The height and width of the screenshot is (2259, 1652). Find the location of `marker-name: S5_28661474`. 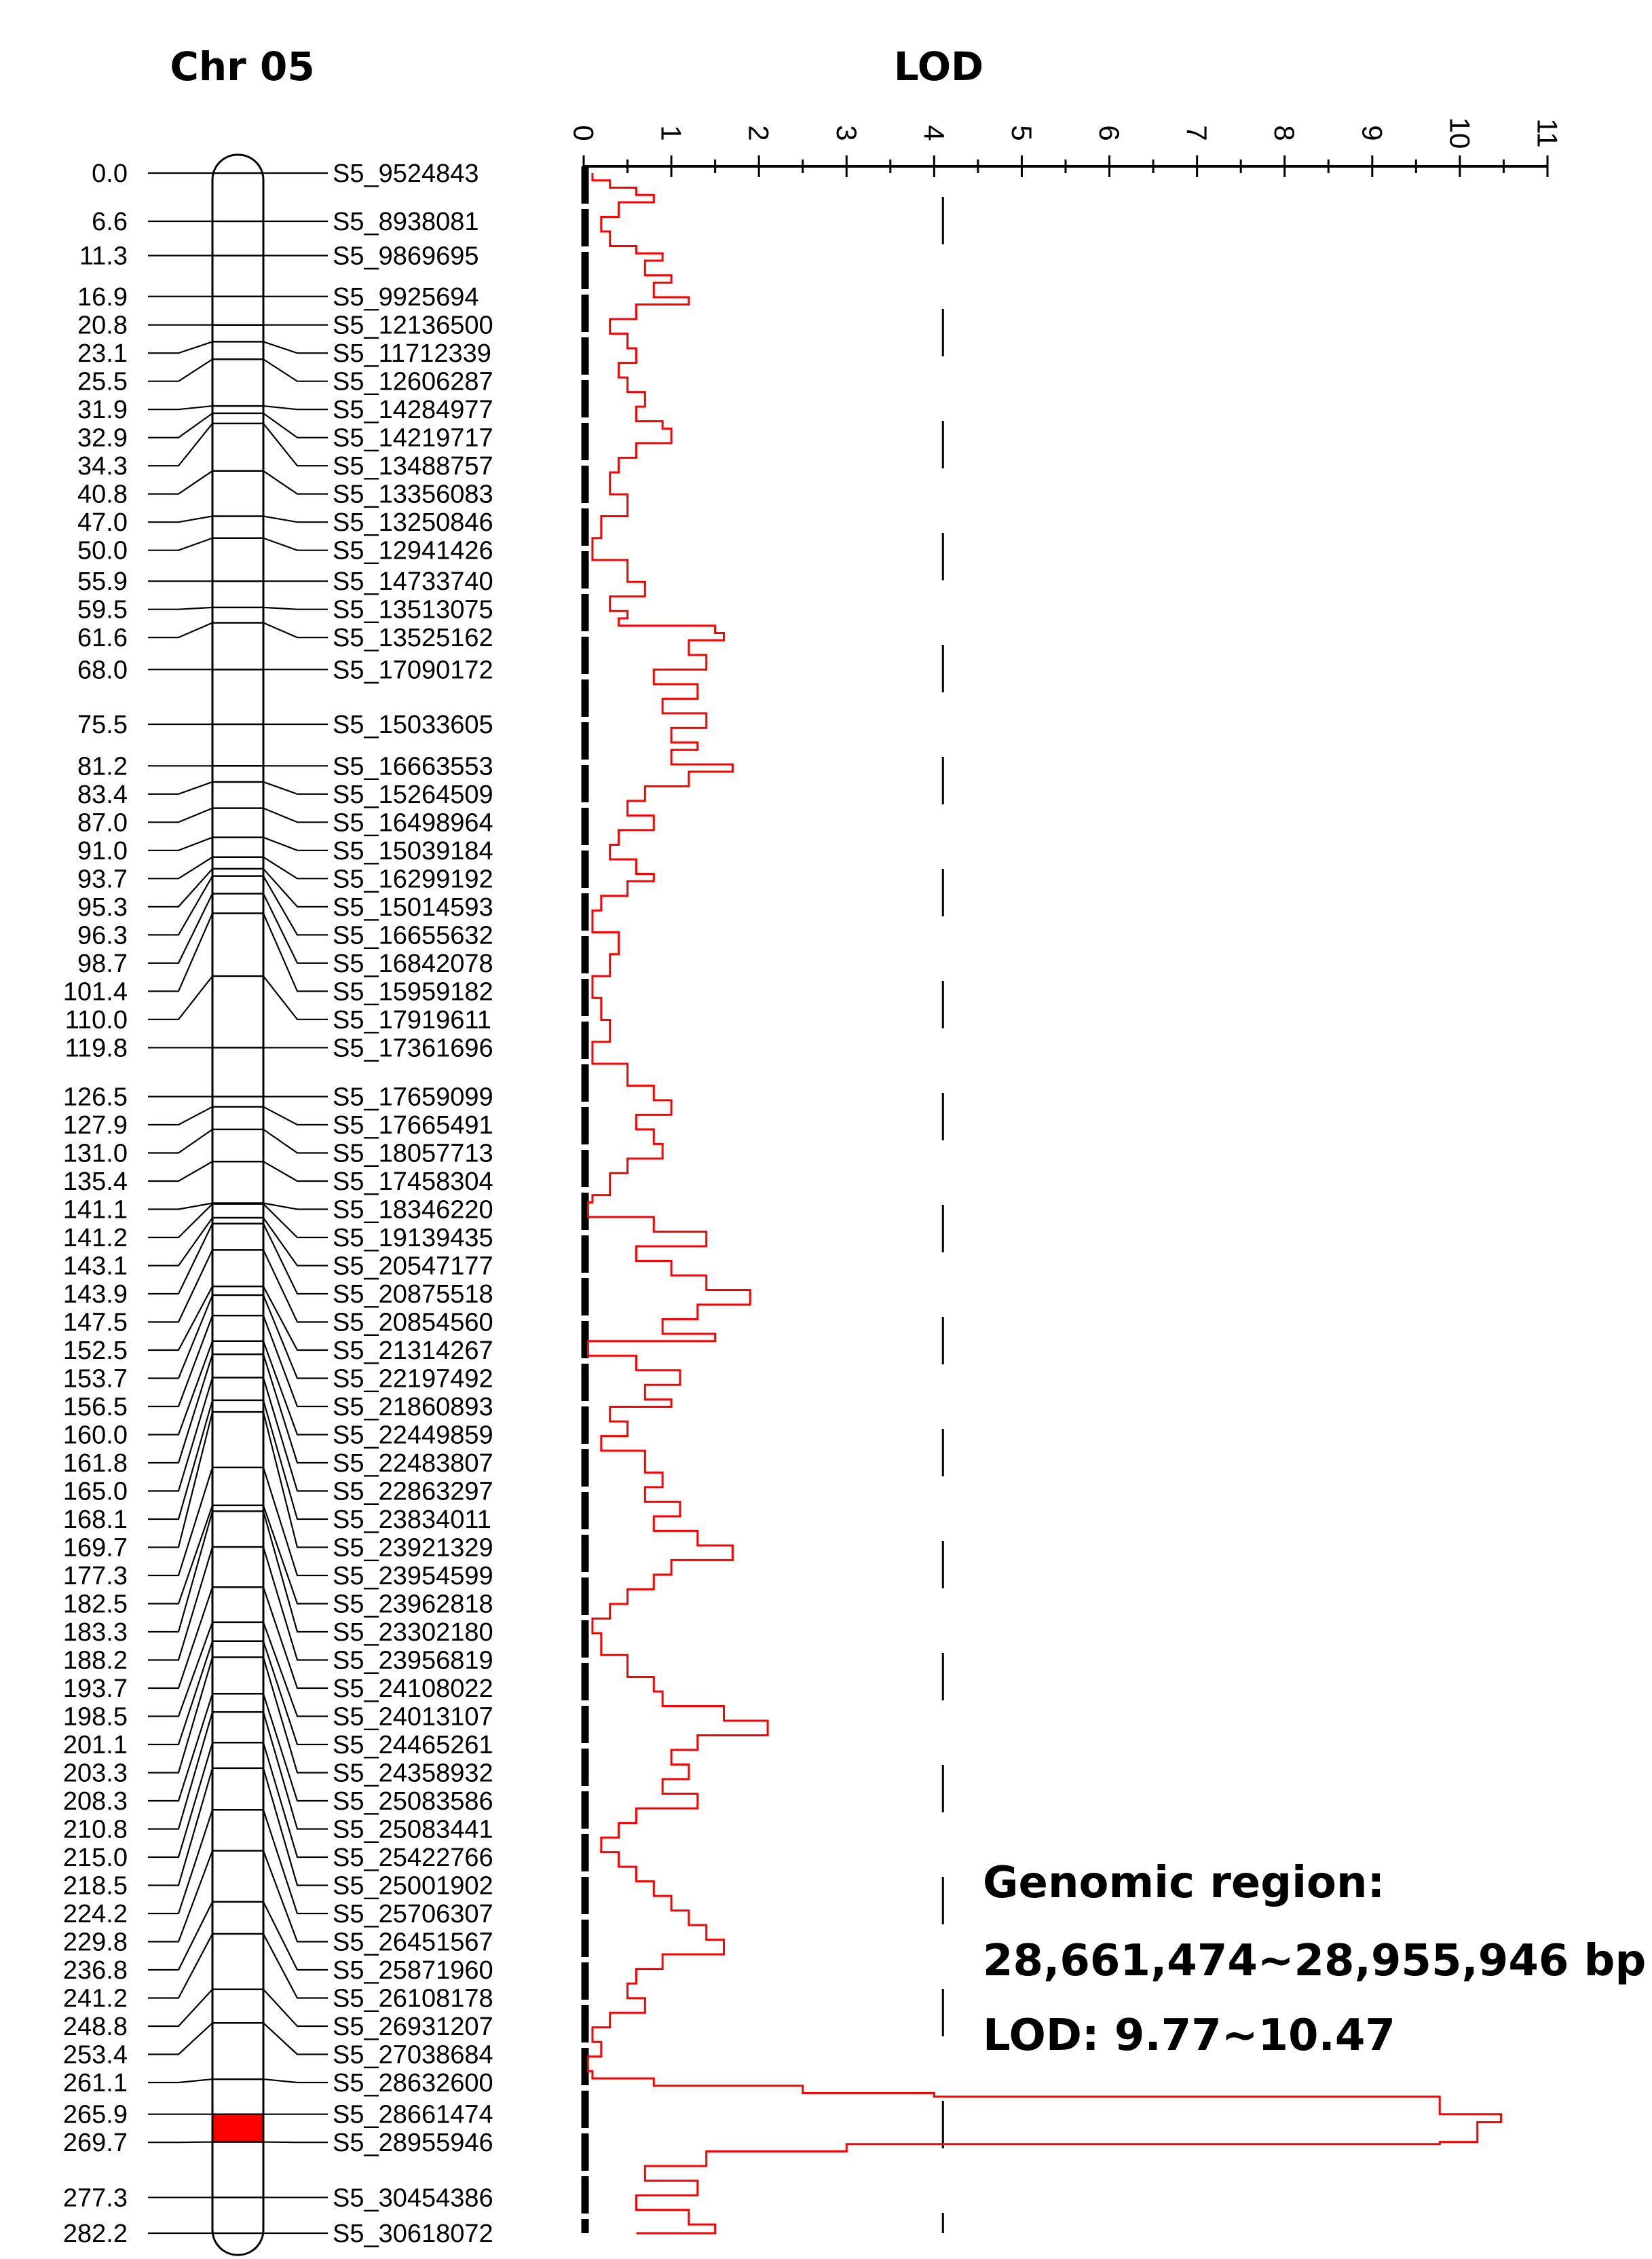

marker-name: S5_28661474 is located at coordinates (413, 2115).